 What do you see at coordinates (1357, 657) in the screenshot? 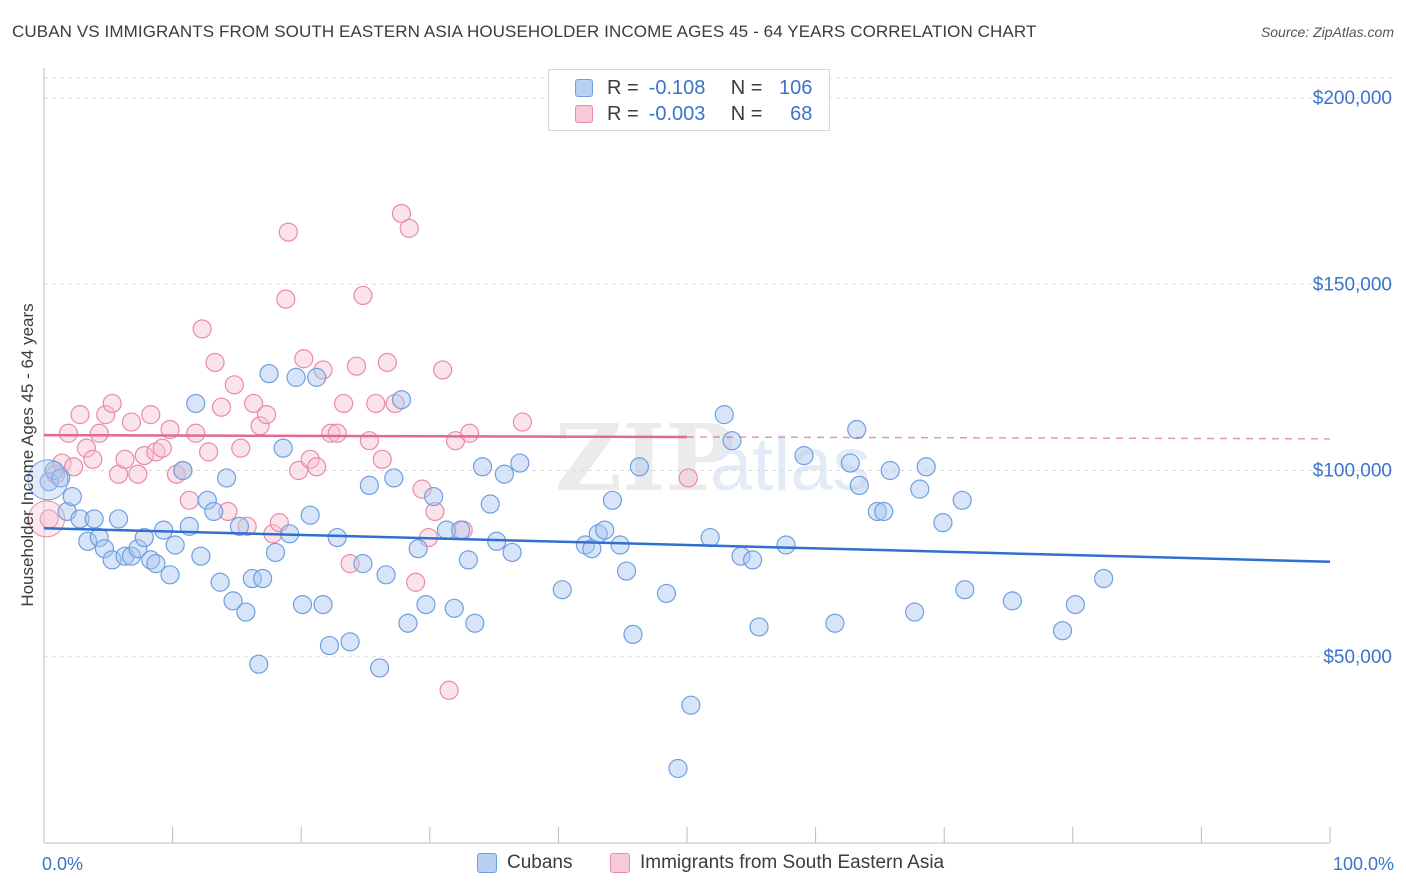
I see `y-tick-label: $50,000` at bounding box center [1357, 657].